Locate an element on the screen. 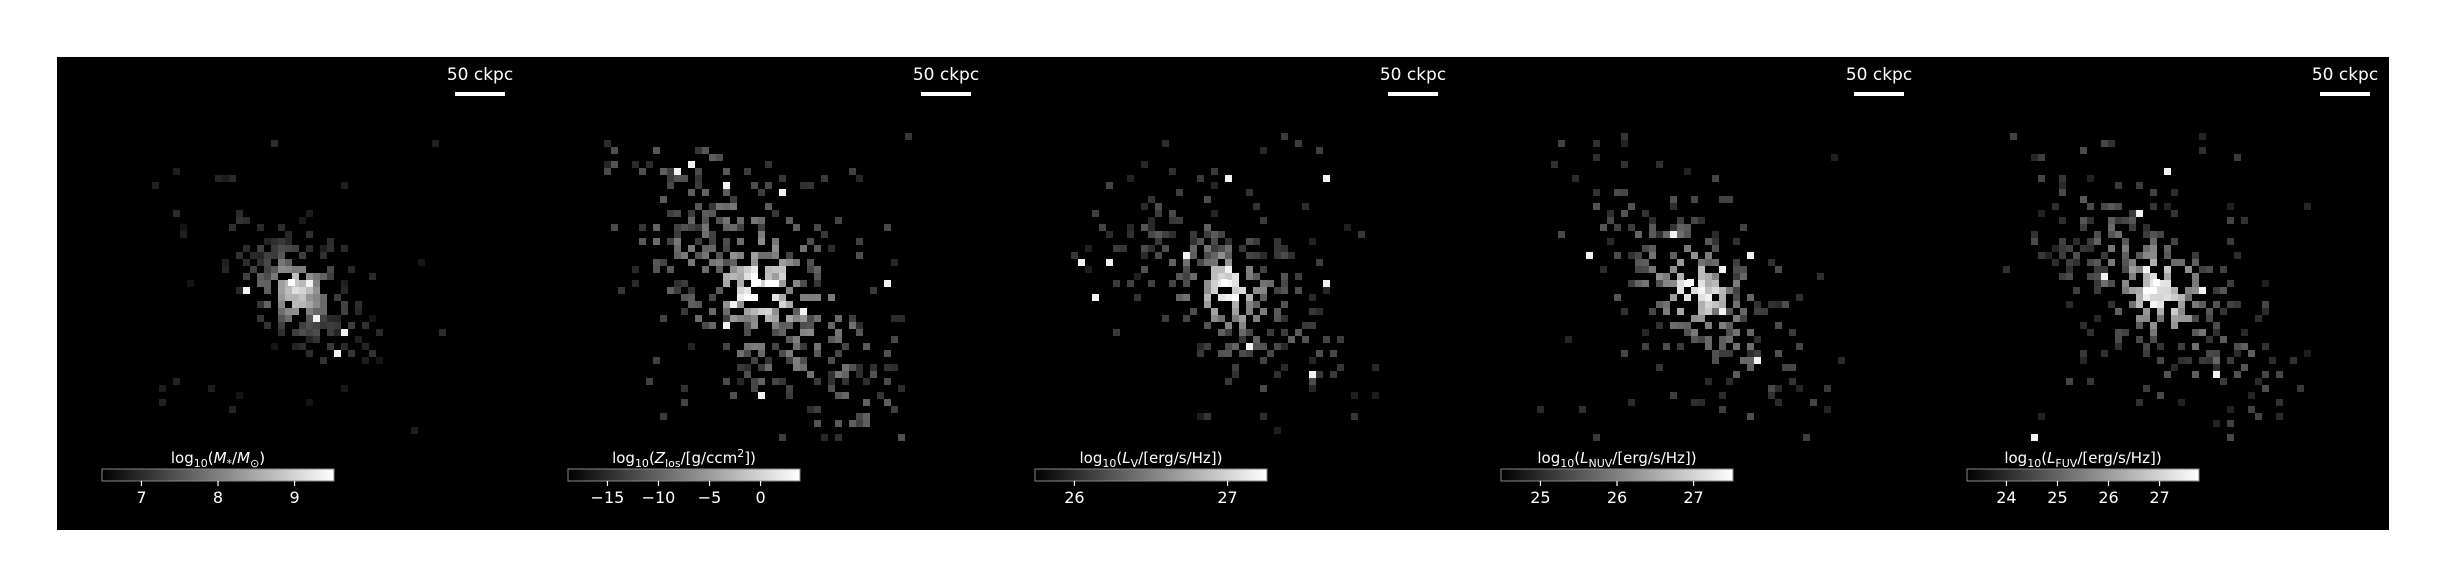 This screenshot has height=584, width=2444. colorbar: log10(LNUV/[erg/s/Hz]) 25 26 27 is located at coordinates (1617, 478).